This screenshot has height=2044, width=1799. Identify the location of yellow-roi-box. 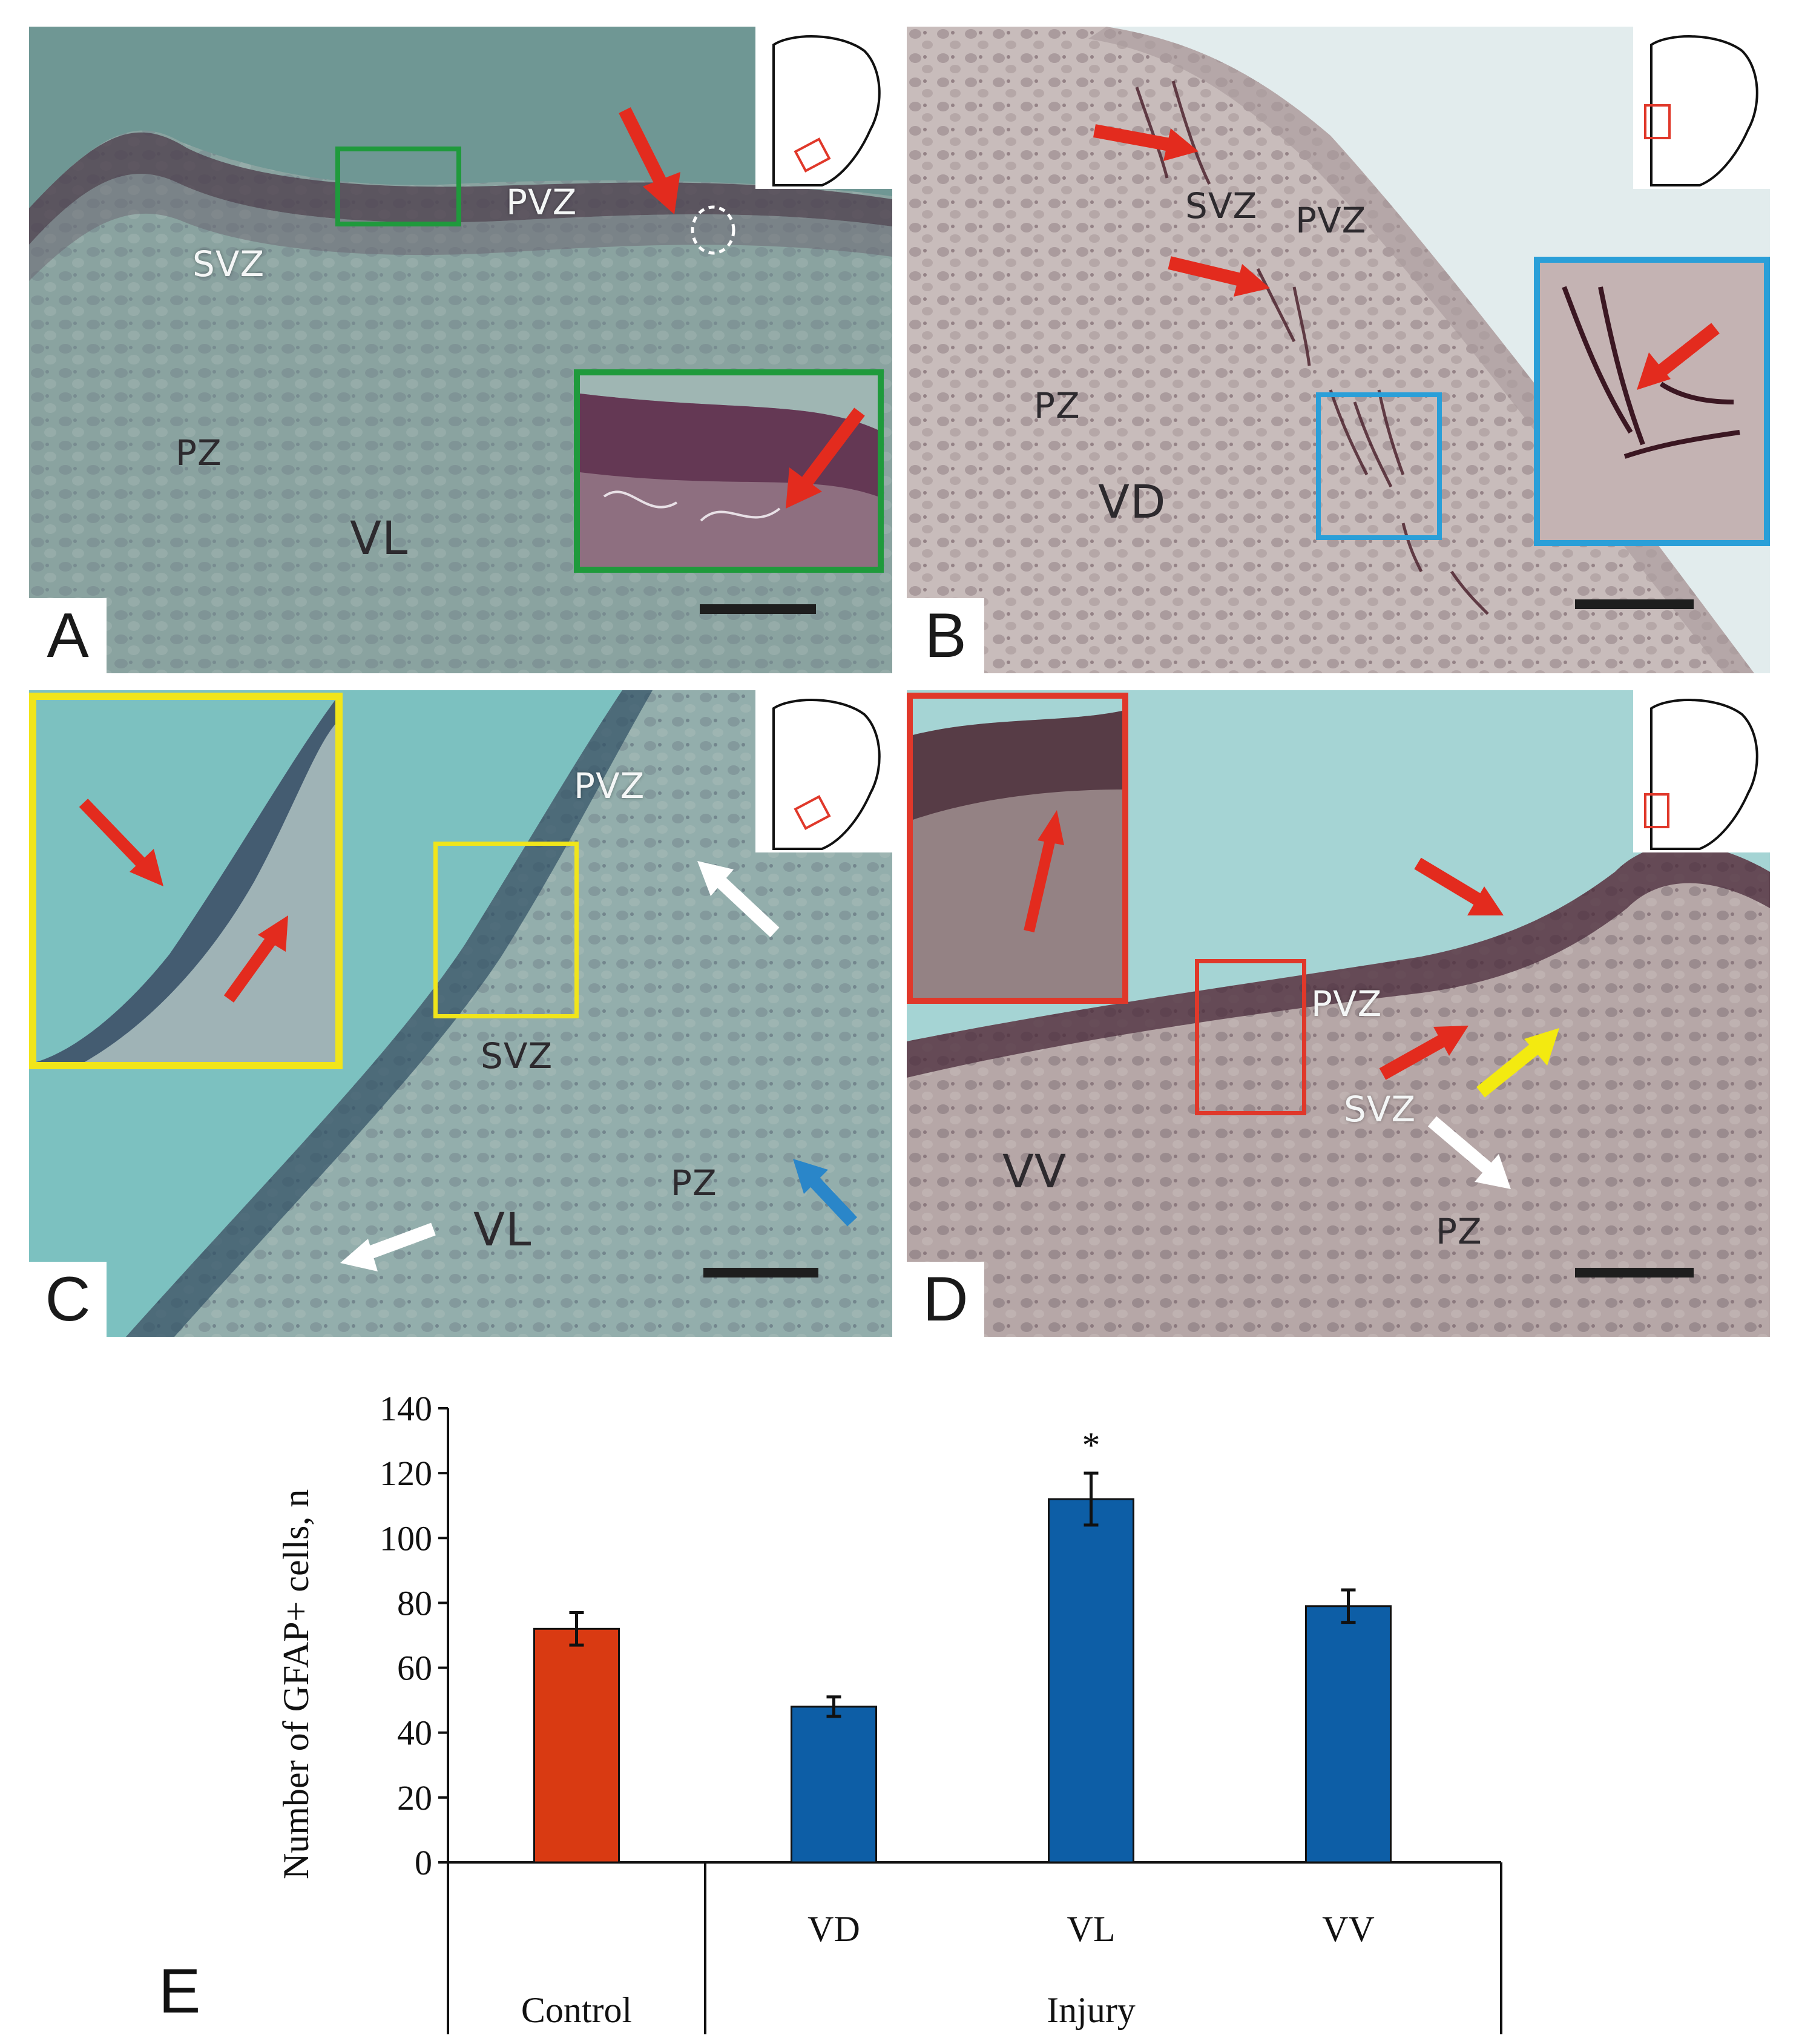
(506, 930).